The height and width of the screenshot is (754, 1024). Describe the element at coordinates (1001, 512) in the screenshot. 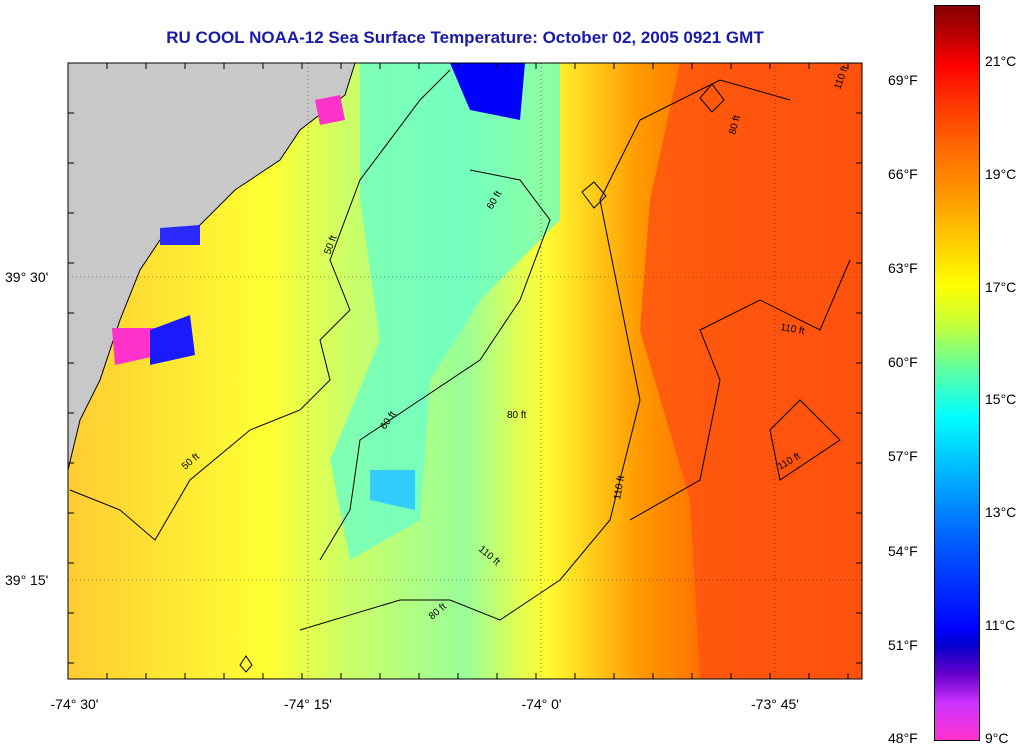

I see `celsius-tick-label: 13°C` at that location.